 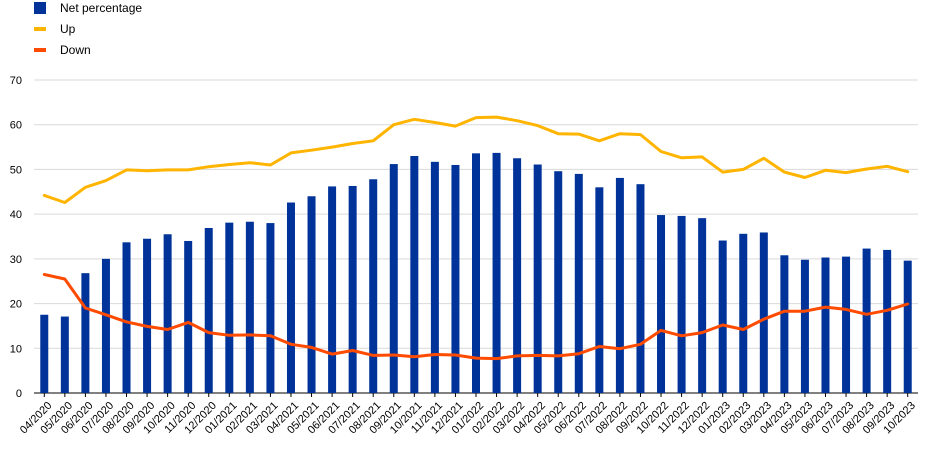 I want to click on legend-item-down: Down, so click(x=106, y=50).